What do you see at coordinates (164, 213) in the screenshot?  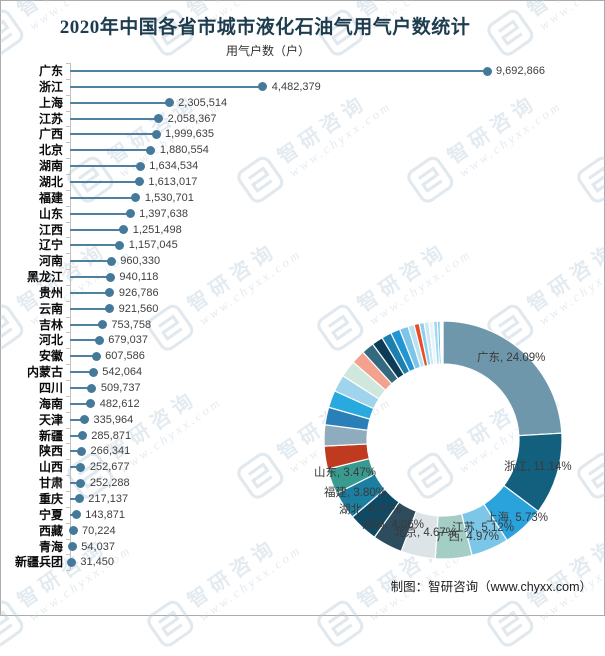 I see `value-label: 1,397,638` at bounding box center [164, 213].